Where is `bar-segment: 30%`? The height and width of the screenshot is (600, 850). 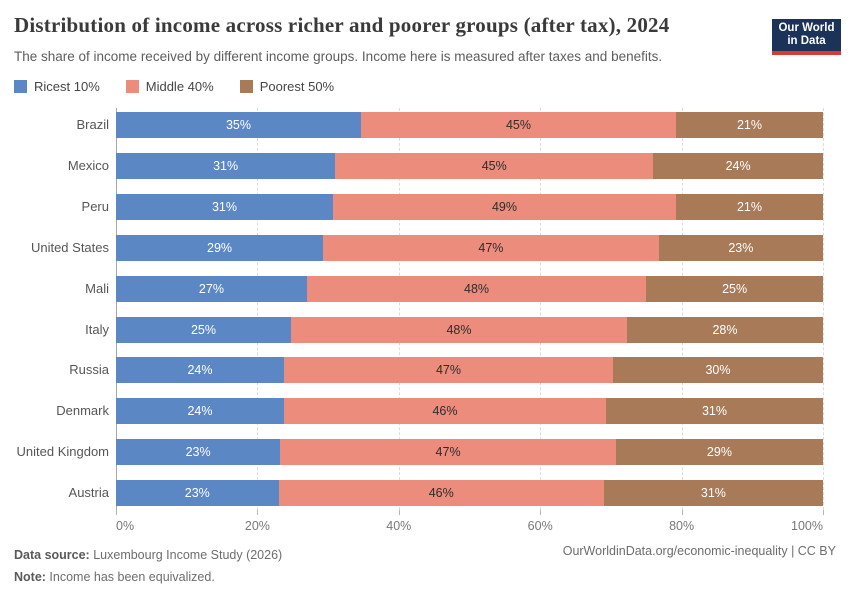 bar-segment: 30% is located at coordinates (718, 370).